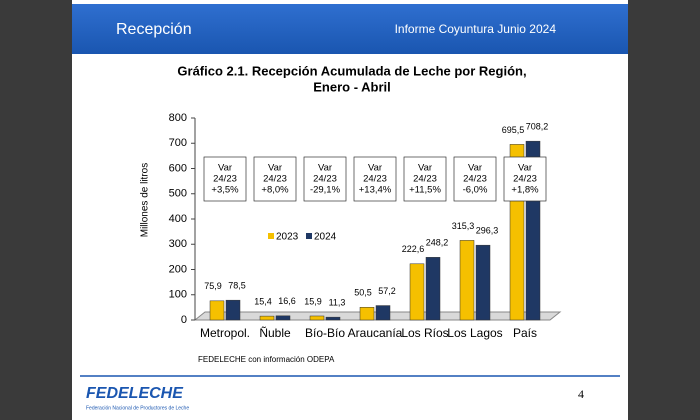 This screenshot has height=420, width=700. What do you see at coordinates (135, 393) in the screenshot?
I see `footer-logo: FEDELECHE` at bounding box center [135, 393].